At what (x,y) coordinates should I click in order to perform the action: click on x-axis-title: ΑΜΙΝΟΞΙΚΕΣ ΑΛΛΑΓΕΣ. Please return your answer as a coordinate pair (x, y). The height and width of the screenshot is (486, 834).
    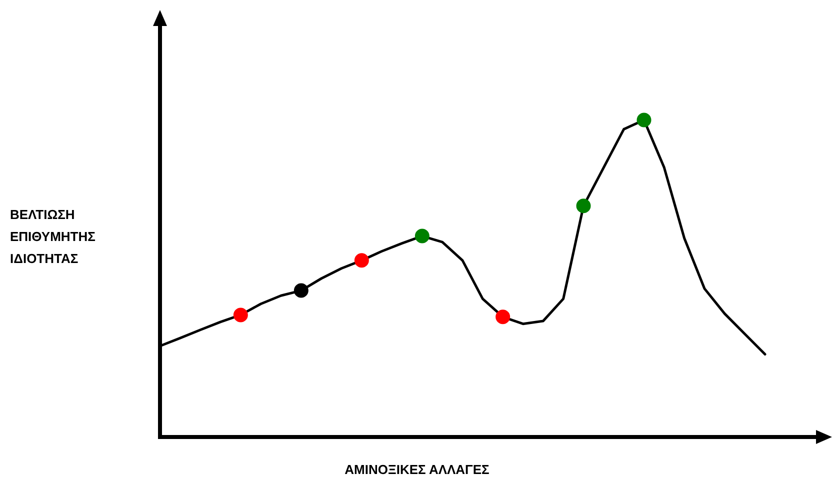
    Looking at the image, I should click on (417, 469).